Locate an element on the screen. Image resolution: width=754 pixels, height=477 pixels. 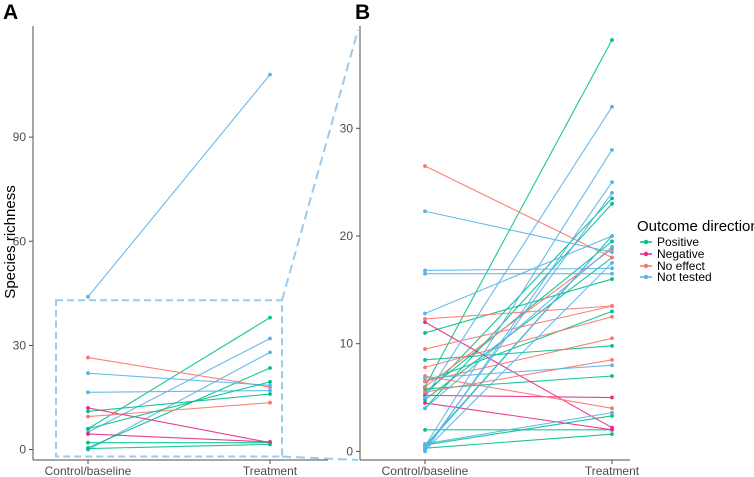
panel-b-x-tick-label: Control/baseline is located at coordinates (425, 470).